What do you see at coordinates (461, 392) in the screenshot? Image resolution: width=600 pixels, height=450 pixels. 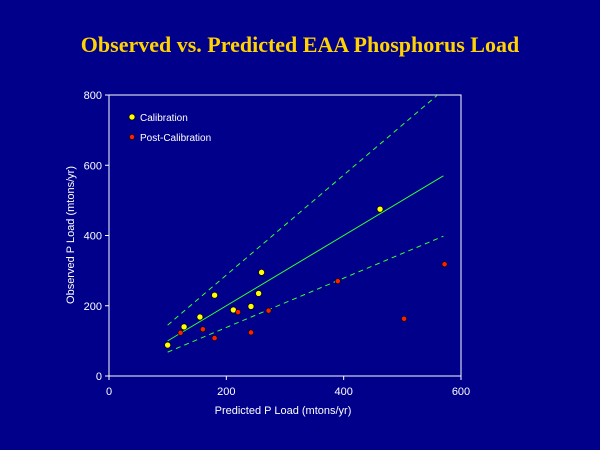 I see `x-tick-label: 600` at bounding box center [461, 392].